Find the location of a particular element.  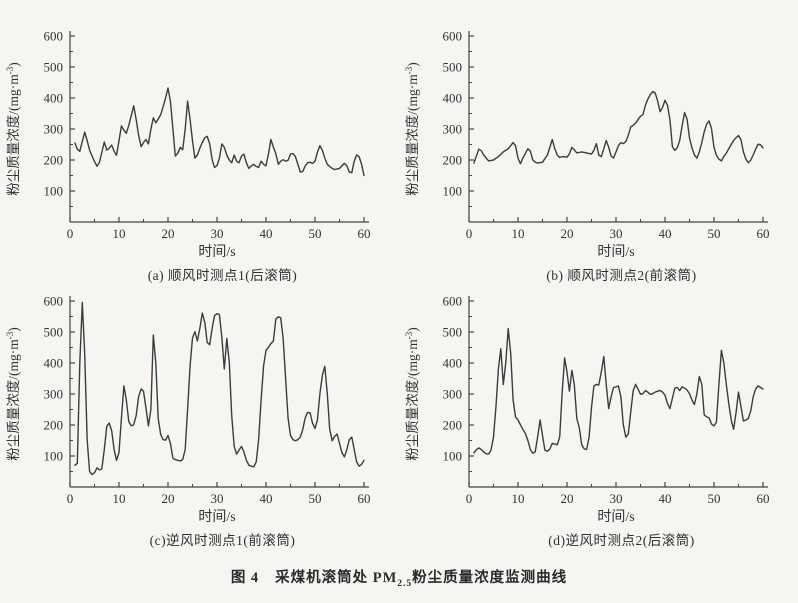

figure-caption: 图 4 采煤机滚筒处 PM2.5粉尘质量浓度监测曲线 is located at coordinates (399, 577).